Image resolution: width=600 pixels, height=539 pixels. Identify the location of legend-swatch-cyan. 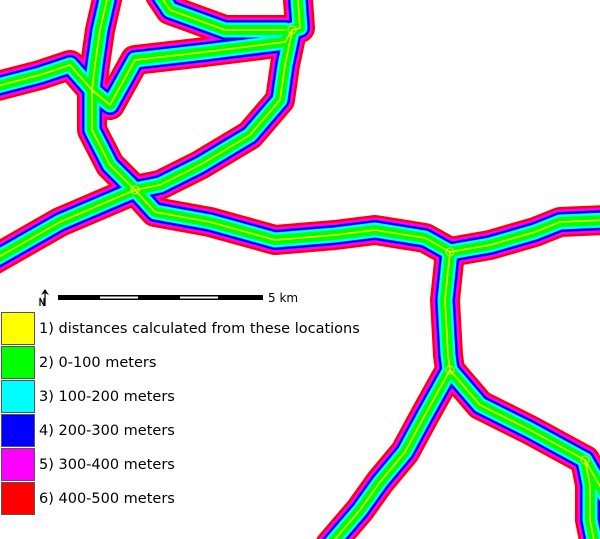
(18, 396).